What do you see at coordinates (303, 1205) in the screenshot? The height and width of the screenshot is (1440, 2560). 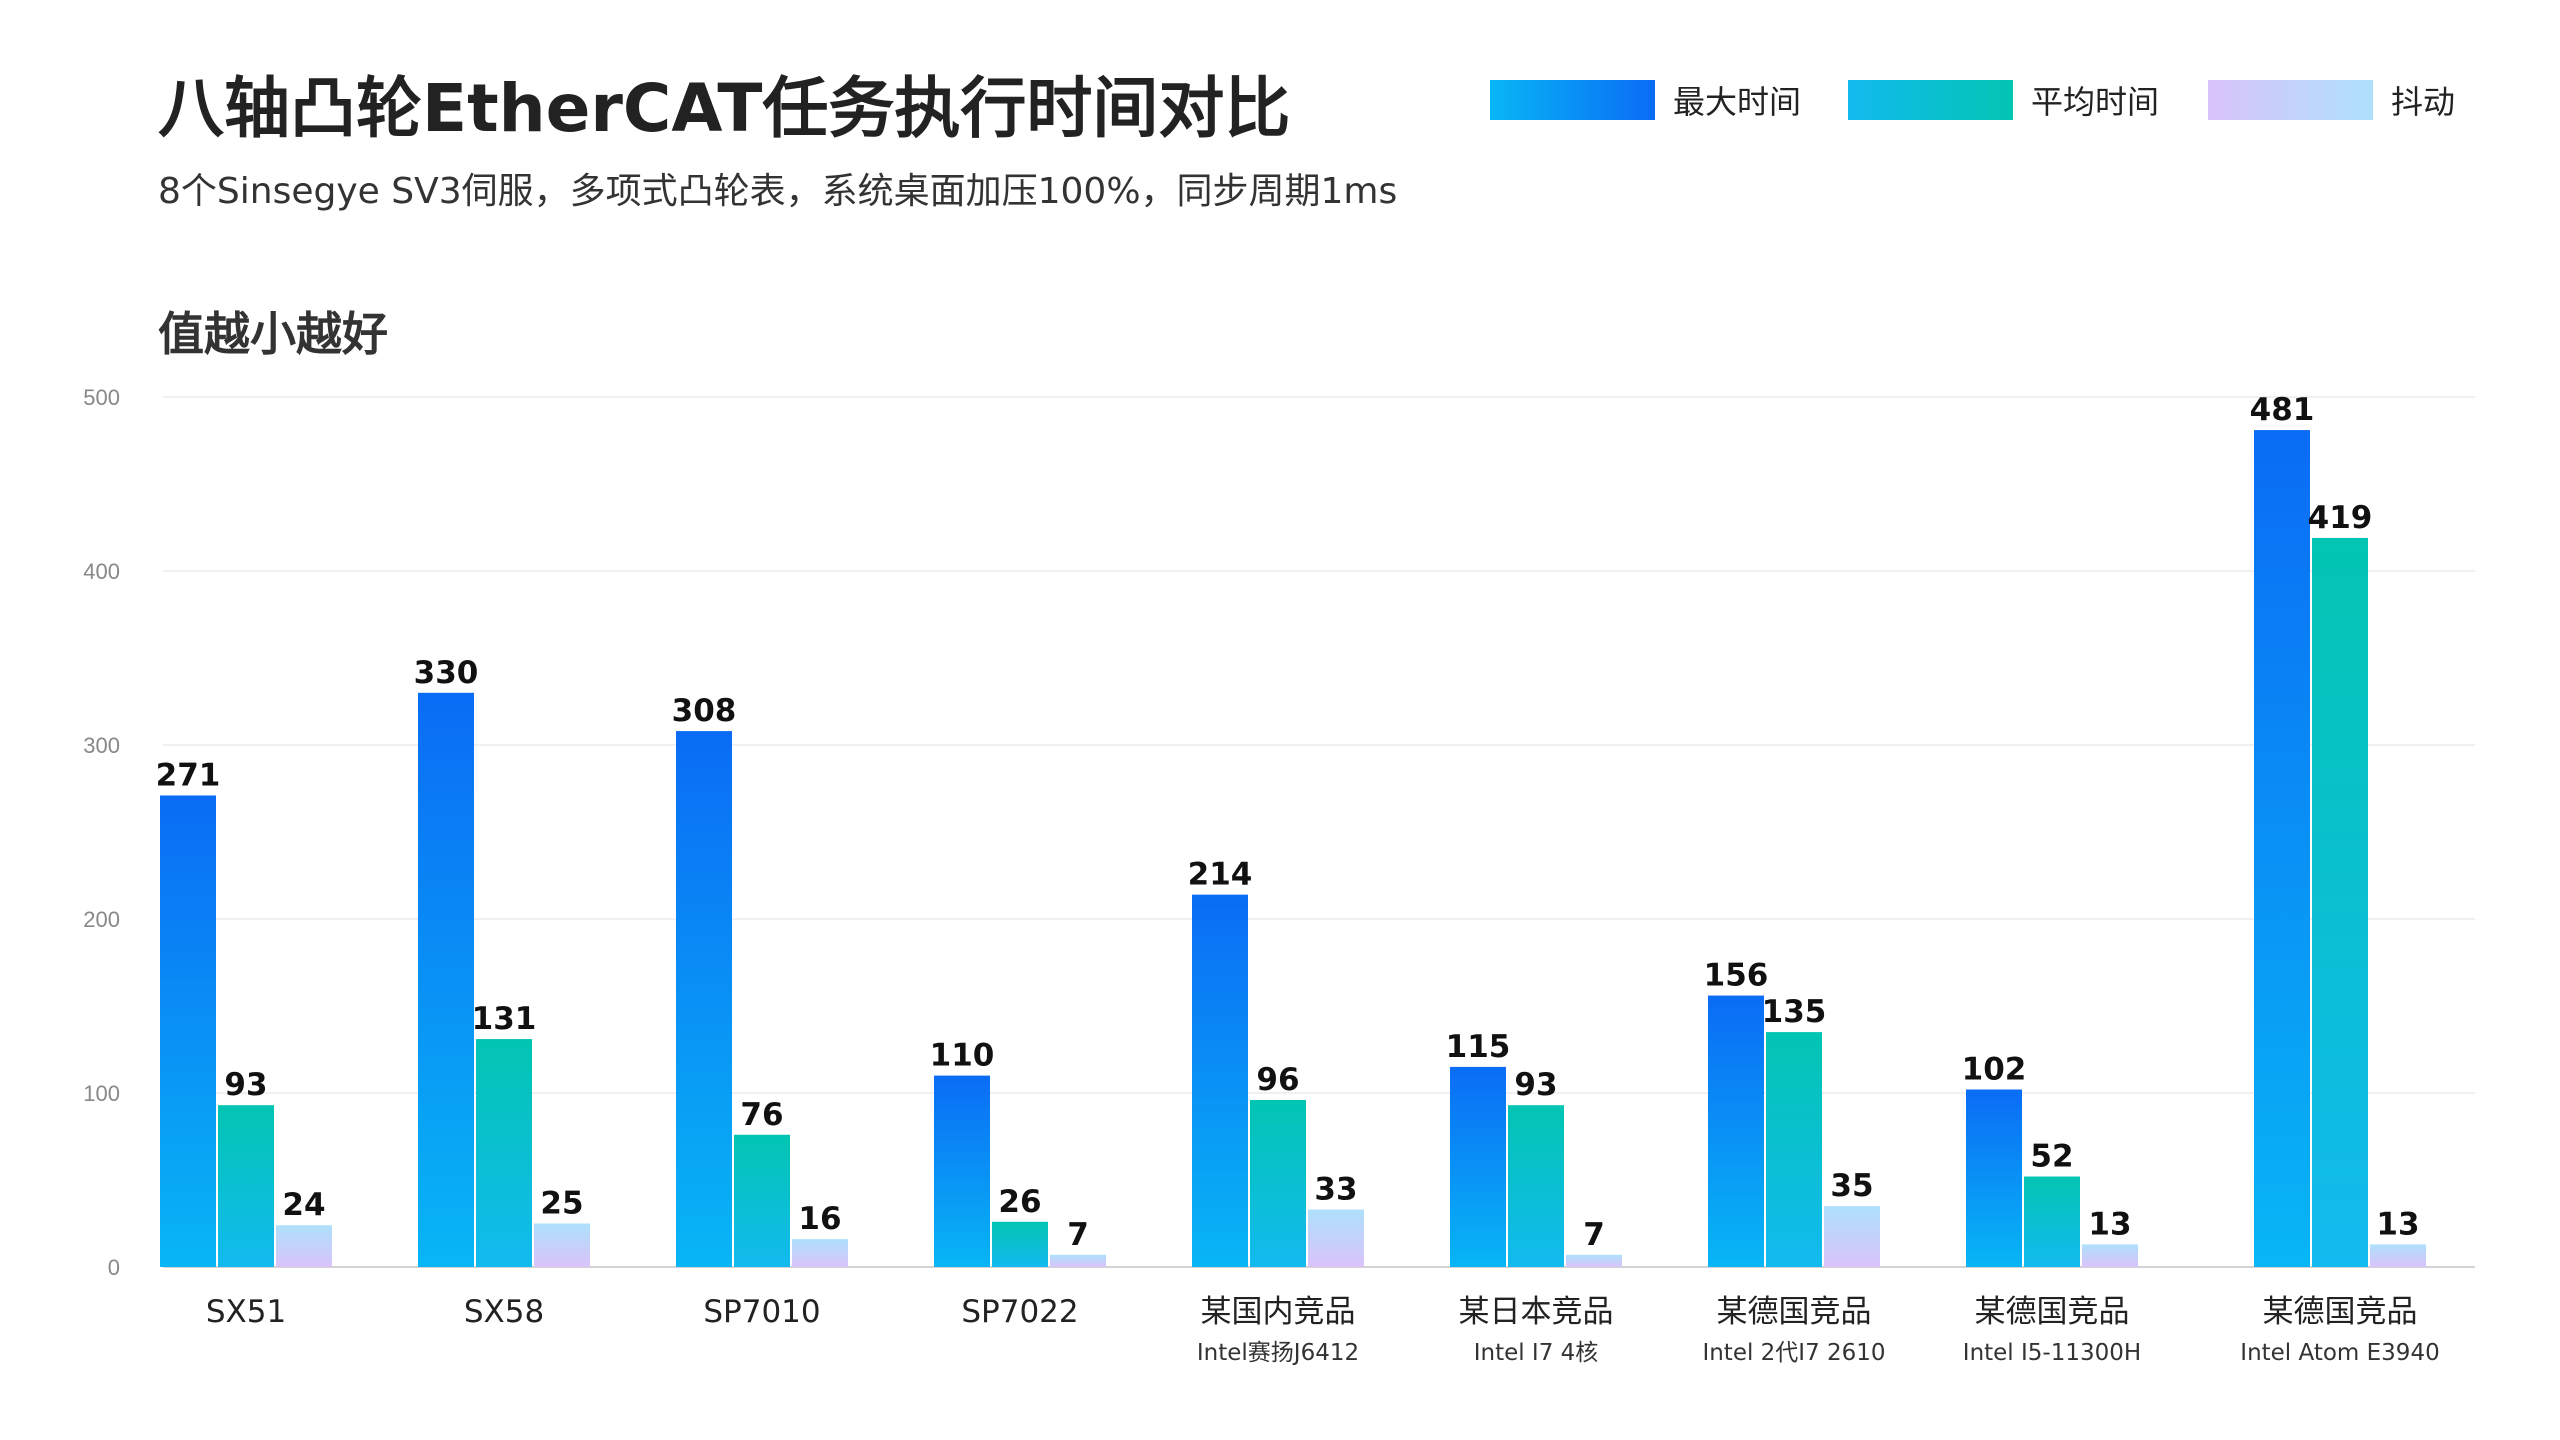 I see `data-label: 24` at bounding box center [303, 1205].